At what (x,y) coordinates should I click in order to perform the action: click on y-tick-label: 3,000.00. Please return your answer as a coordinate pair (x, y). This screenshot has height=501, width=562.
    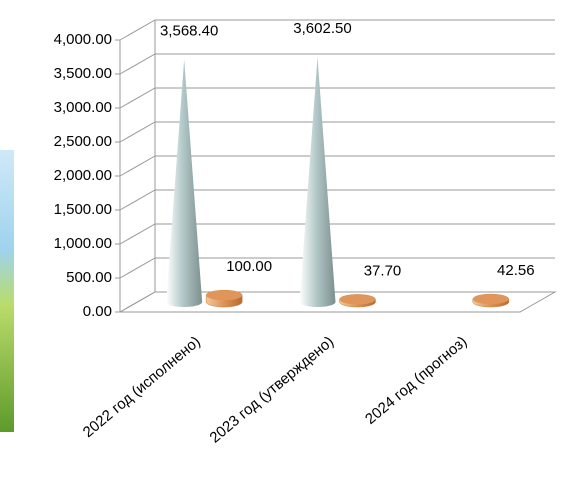
    Looking at the image, I should click on (83, 107).